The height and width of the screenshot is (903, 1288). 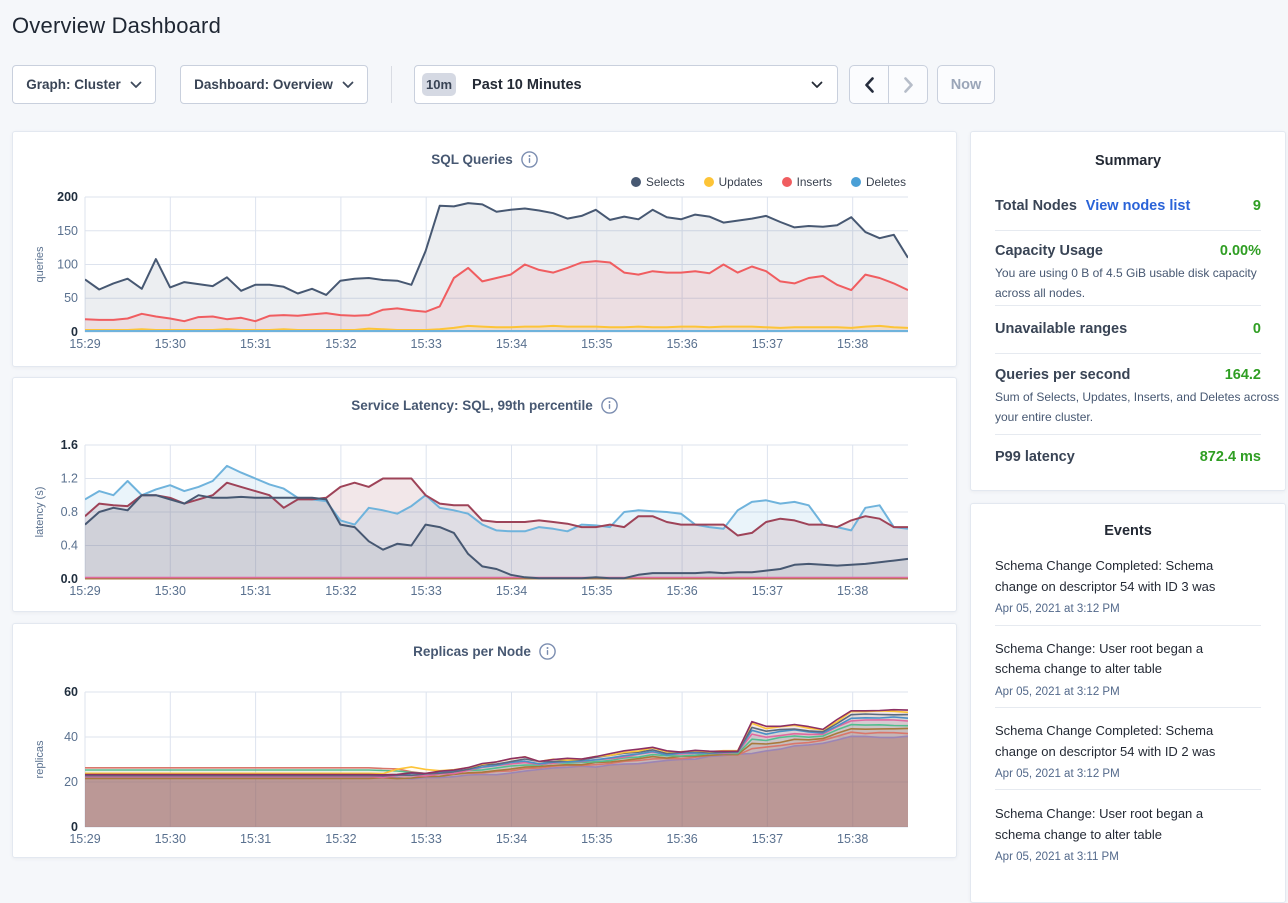 What do you see at coordinates (69, 546) in the screenshot?
I see `svg-text: 0.4` at bounding box center [69, 546].